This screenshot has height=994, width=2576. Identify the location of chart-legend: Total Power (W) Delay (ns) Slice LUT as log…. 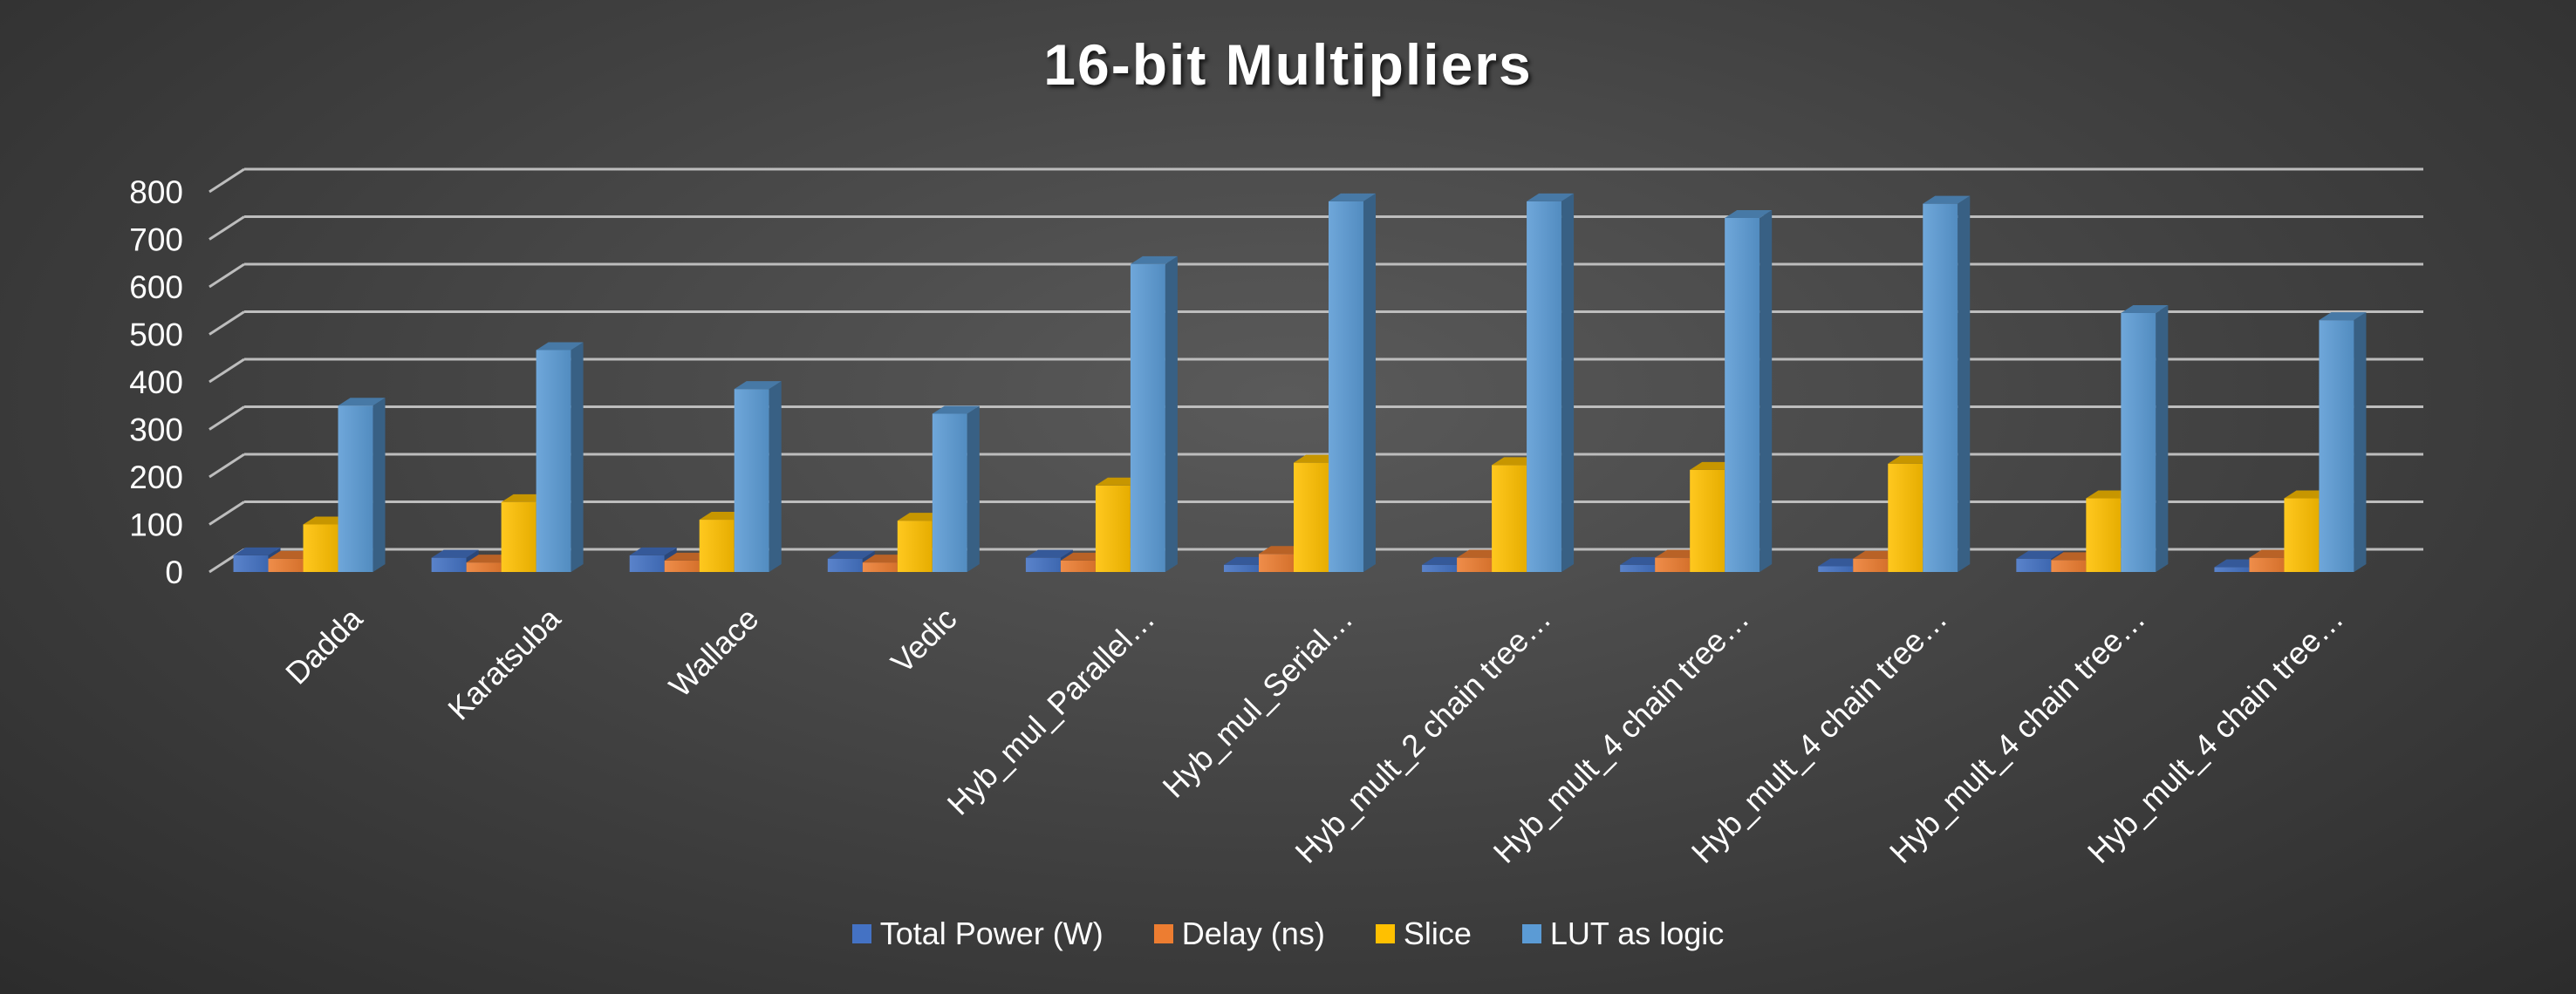
(1288, 934).